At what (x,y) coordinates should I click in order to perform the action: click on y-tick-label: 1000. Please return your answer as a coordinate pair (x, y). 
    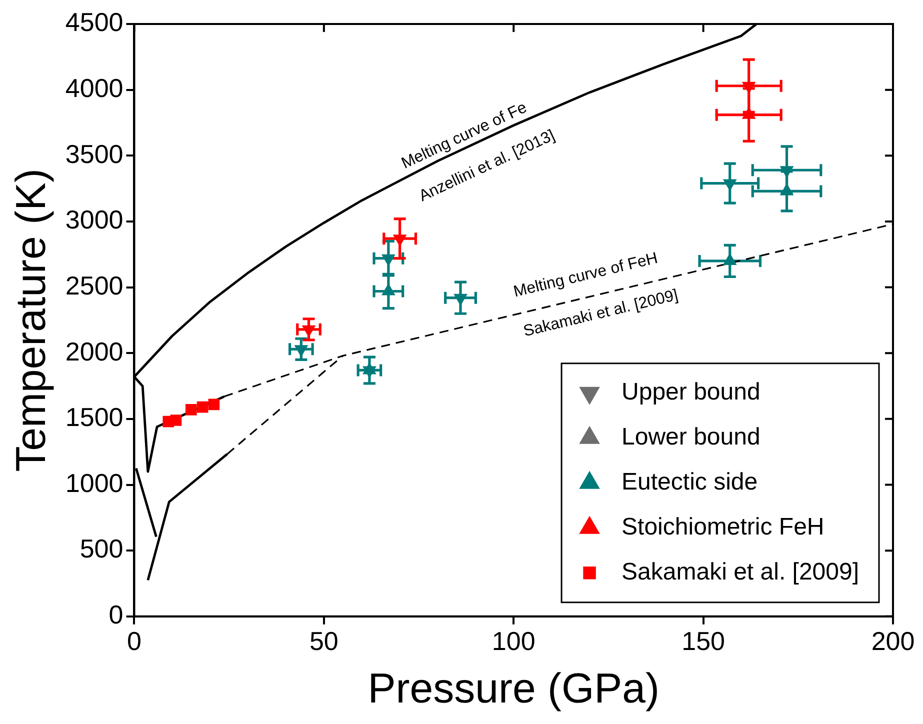
    Looking at the image, I should click on (94, 483).